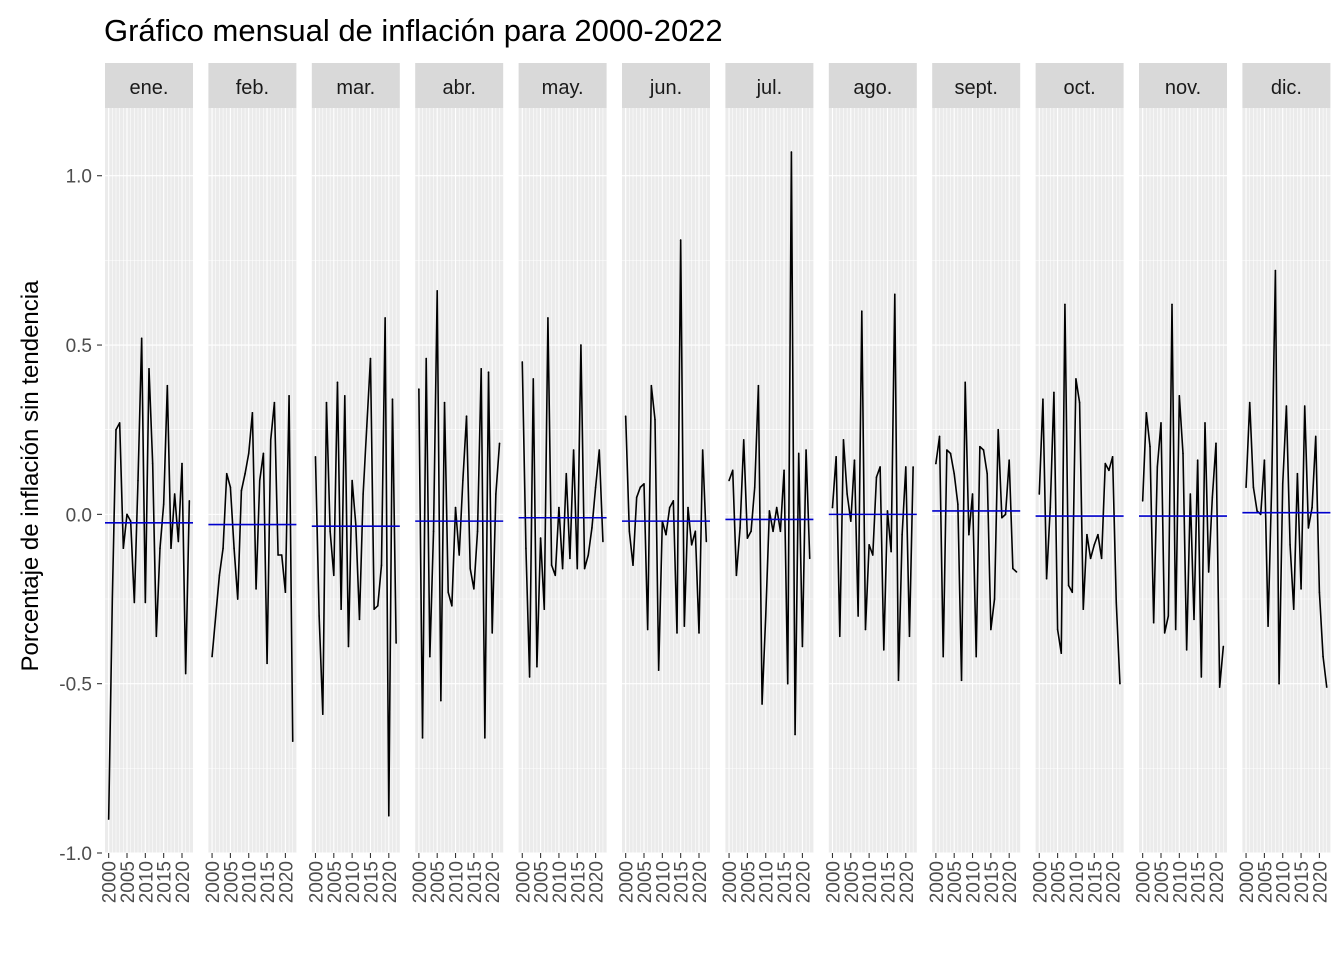 The height and width of the screenshot is (960, 1344). I want to click on y-axis: -1.0 -0.5 0.0 0.5 1.0, so click(80, 516).